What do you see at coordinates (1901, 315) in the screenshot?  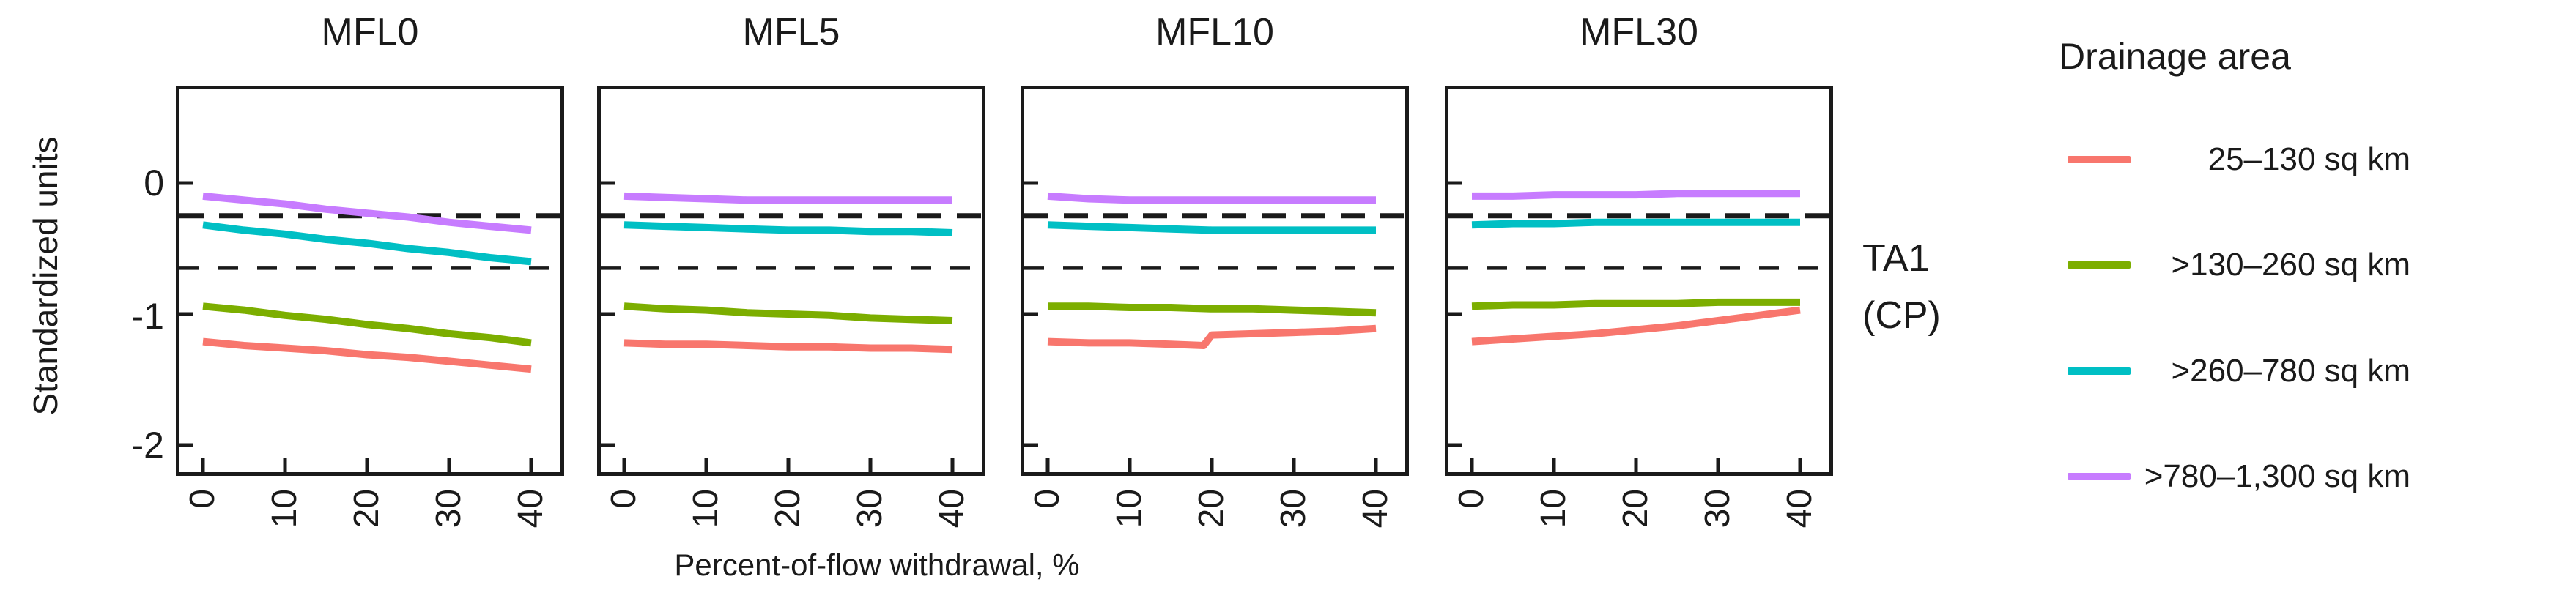 I see `row-annotation-line2: (CP)` at bounding box center [1901, 315].